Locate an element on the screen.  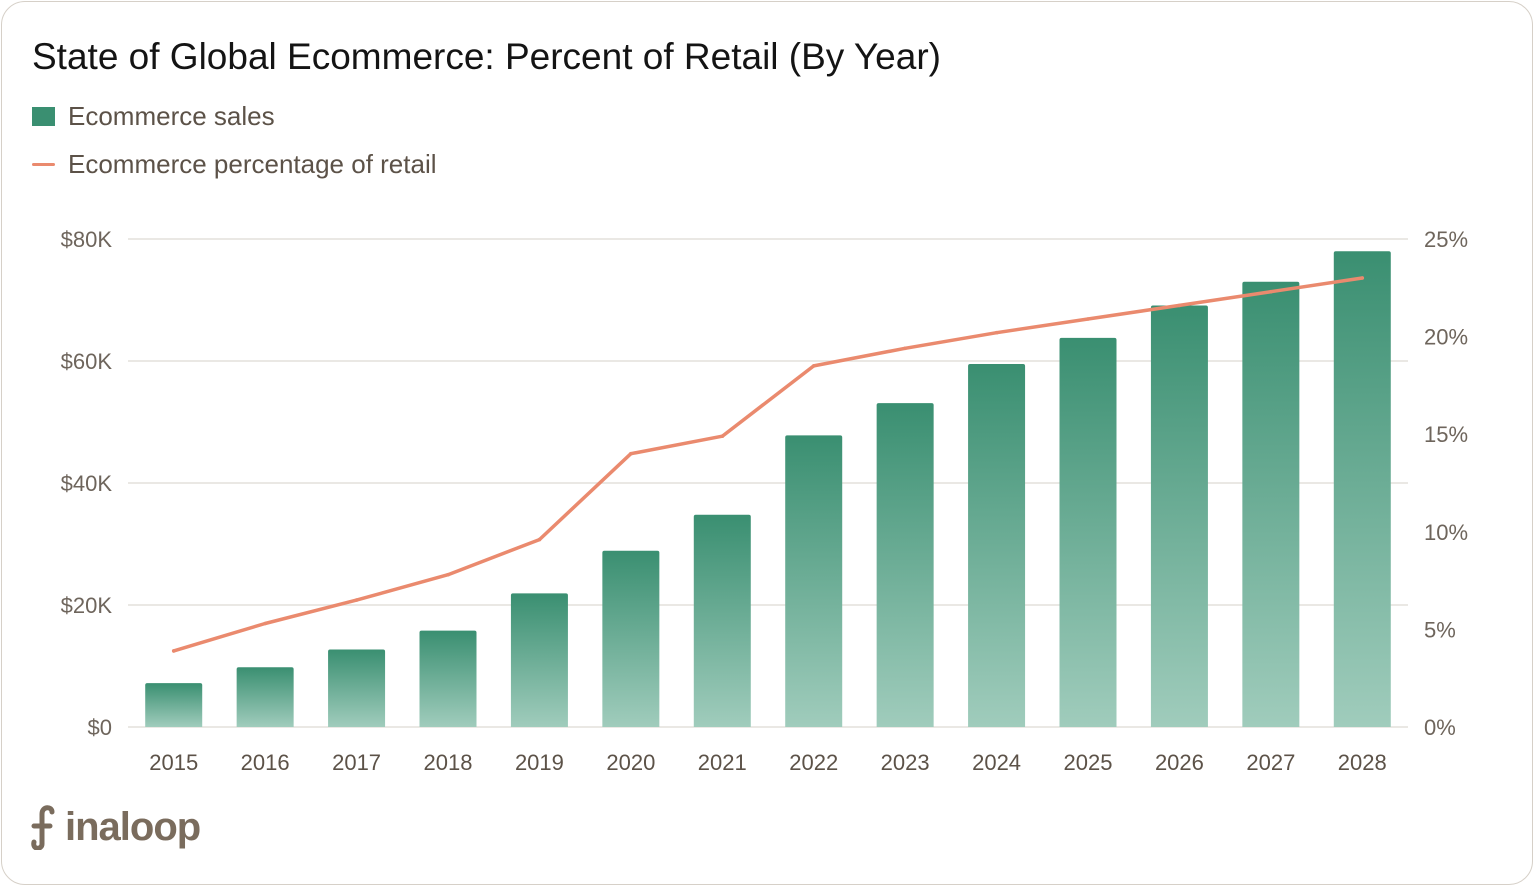
x-tick-label: 2015 is located at coordinates (173, 762).